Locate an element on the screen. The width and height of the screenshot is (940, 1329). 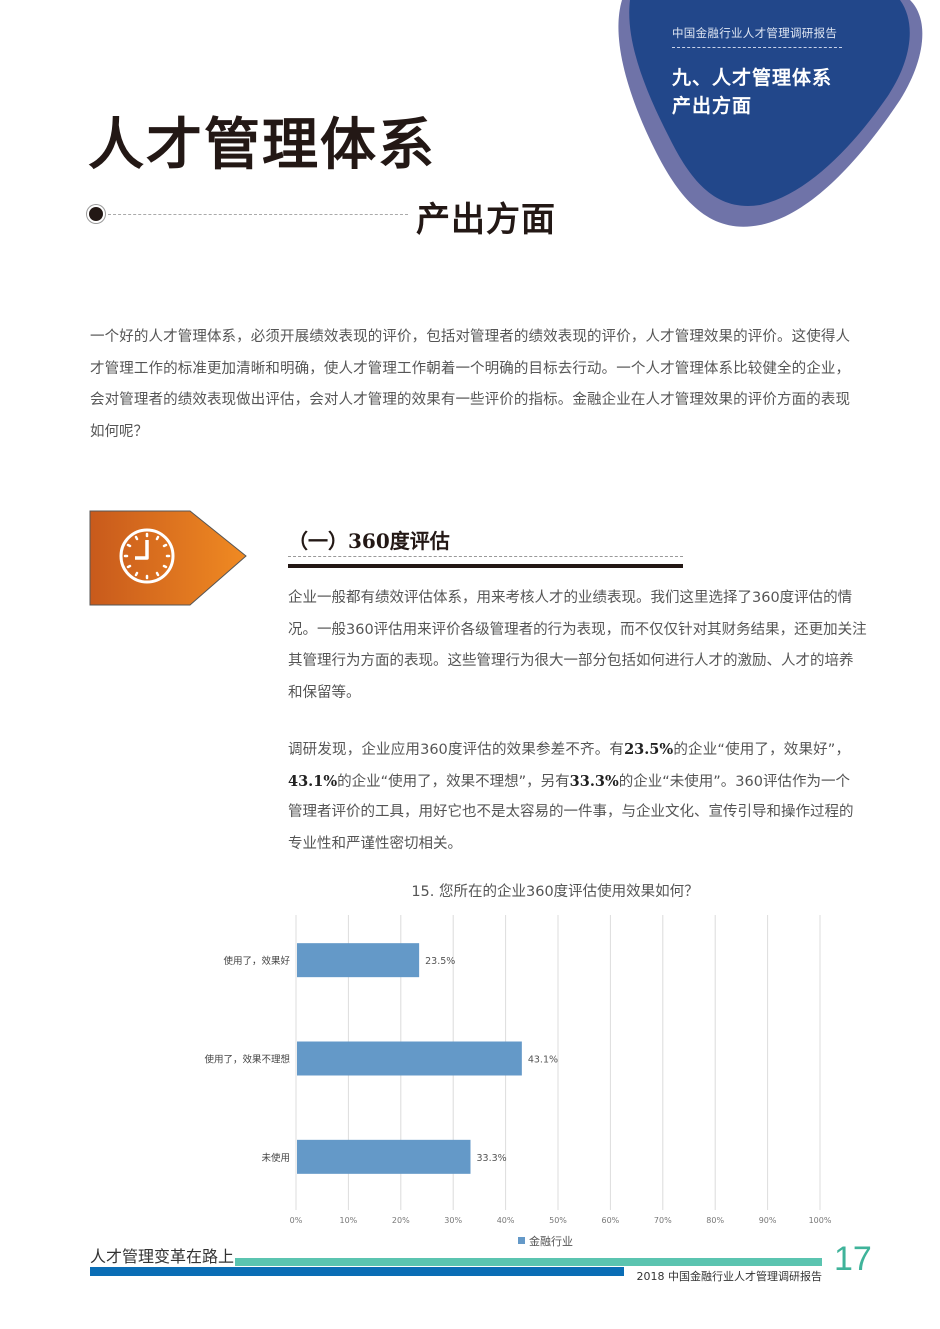
x-tick-label: 70% is located at coordinates (663, 1220).